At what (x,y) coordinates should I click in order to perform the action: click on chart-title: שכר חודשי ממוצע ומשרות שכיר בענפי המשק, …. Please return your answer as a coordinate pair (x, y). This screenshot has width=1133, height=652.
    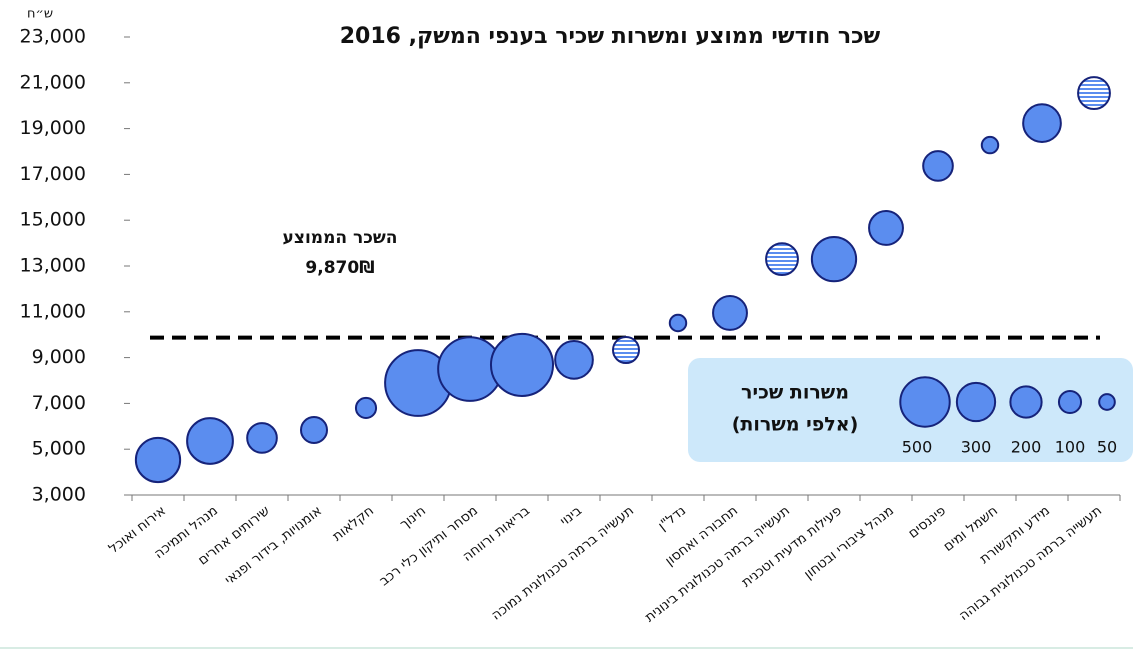
    Looking at the image, I should click on (610, 36).